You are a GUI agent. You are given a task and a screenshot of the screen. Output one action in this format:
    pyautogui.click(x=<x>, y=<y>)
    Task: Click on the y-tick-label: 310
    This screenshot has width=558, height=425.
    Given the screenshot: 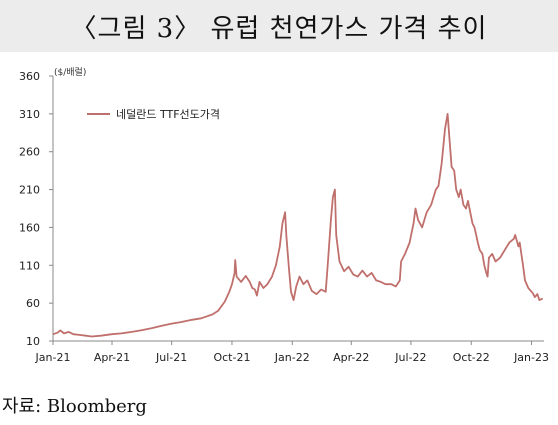 What is the action you would take?
    pyautogui.click(x=29, y=114)
    